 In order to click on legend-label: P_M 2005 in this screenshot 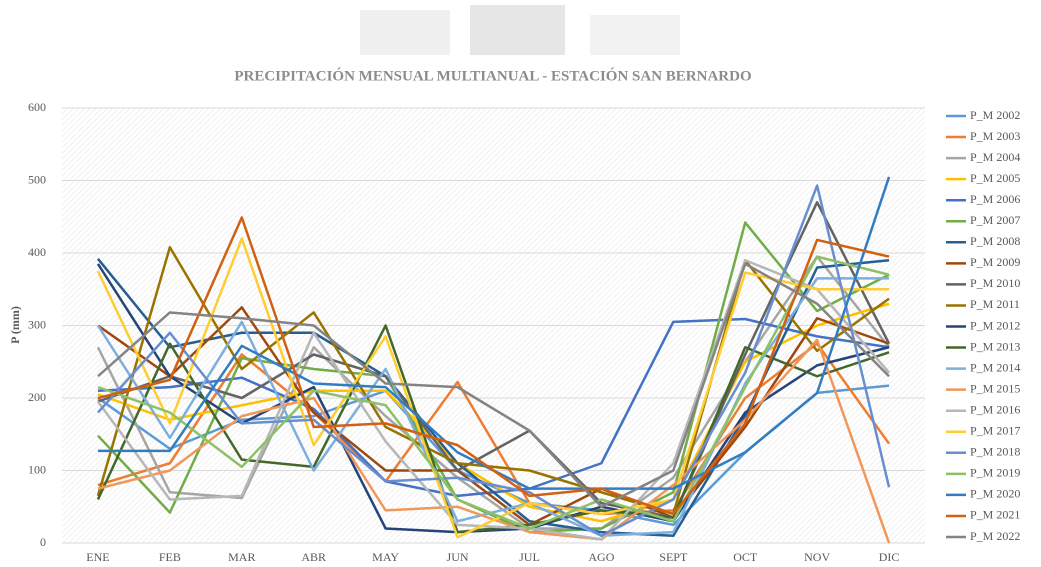, I will do `click(995, 178)`.